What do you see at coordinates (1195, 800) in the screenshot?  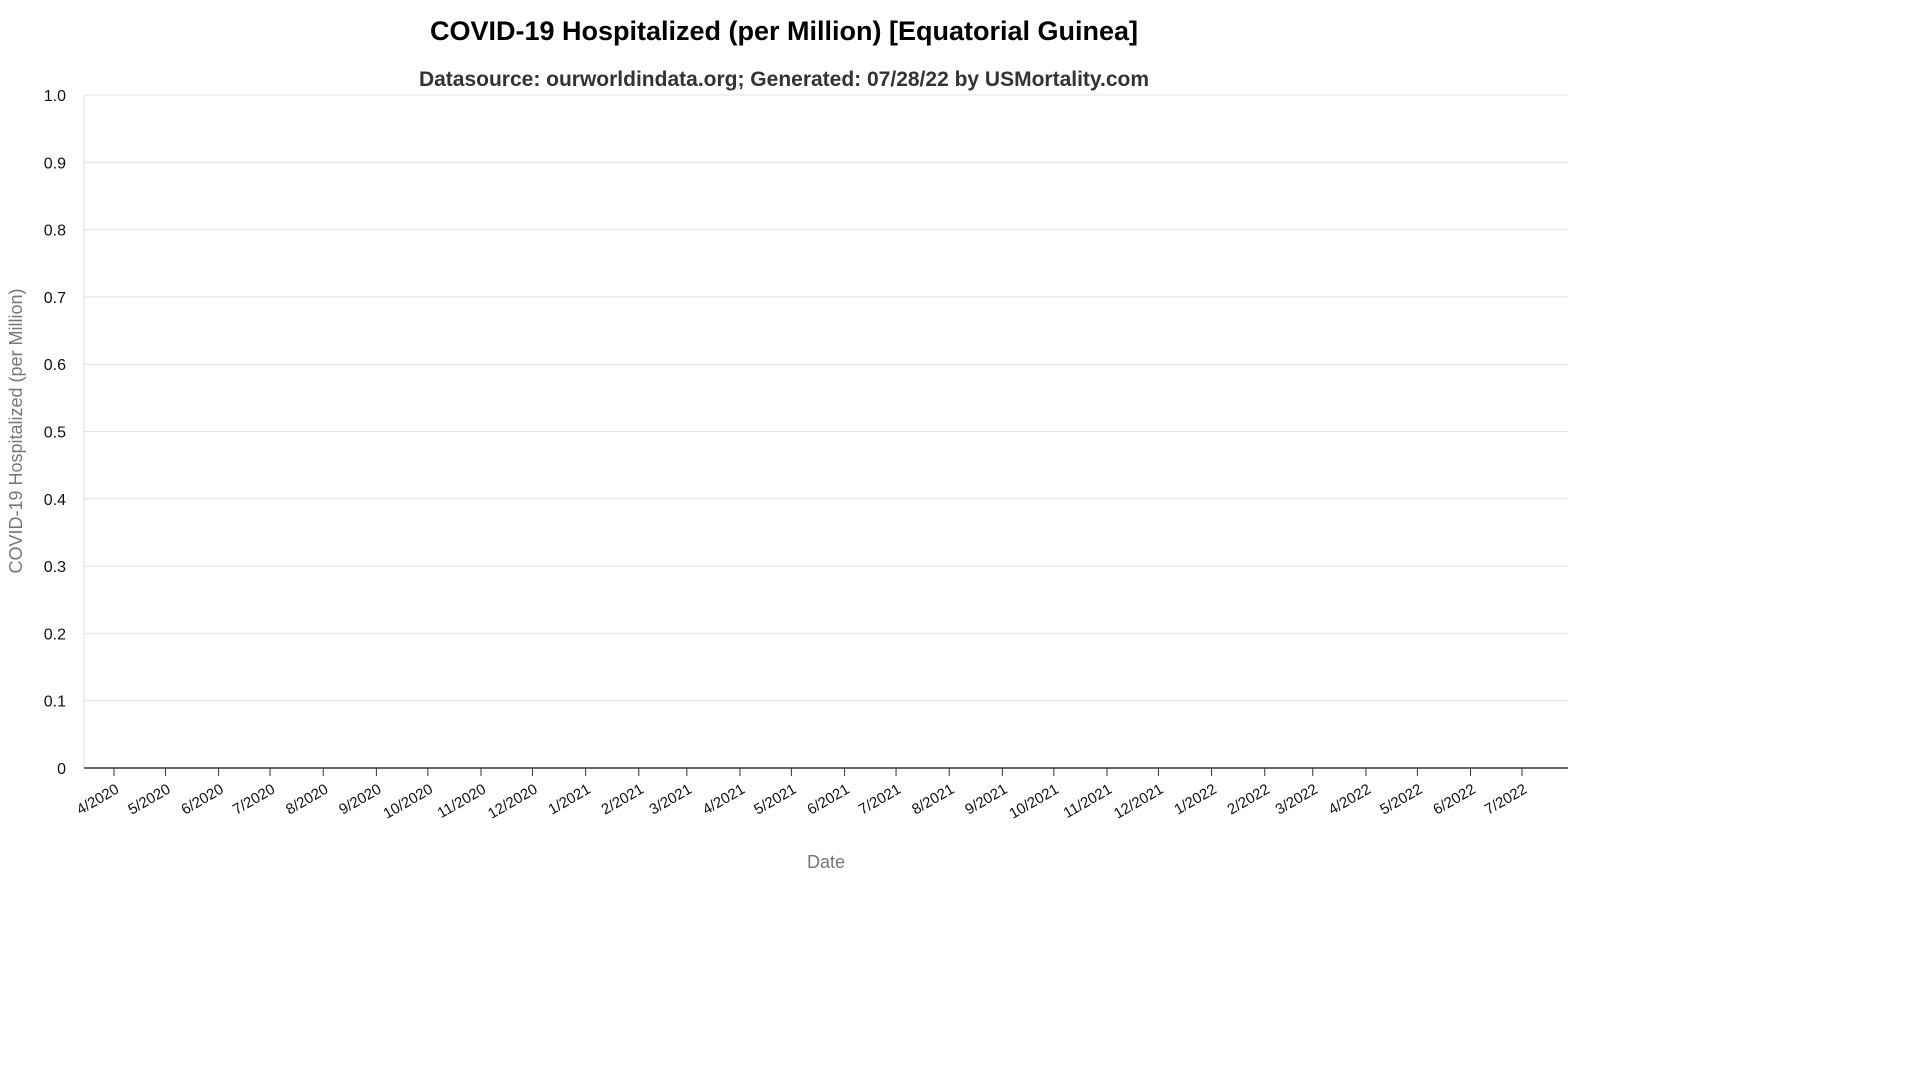 I see `x-tick-label: 1/2022` at bounding box center [1195, 800].